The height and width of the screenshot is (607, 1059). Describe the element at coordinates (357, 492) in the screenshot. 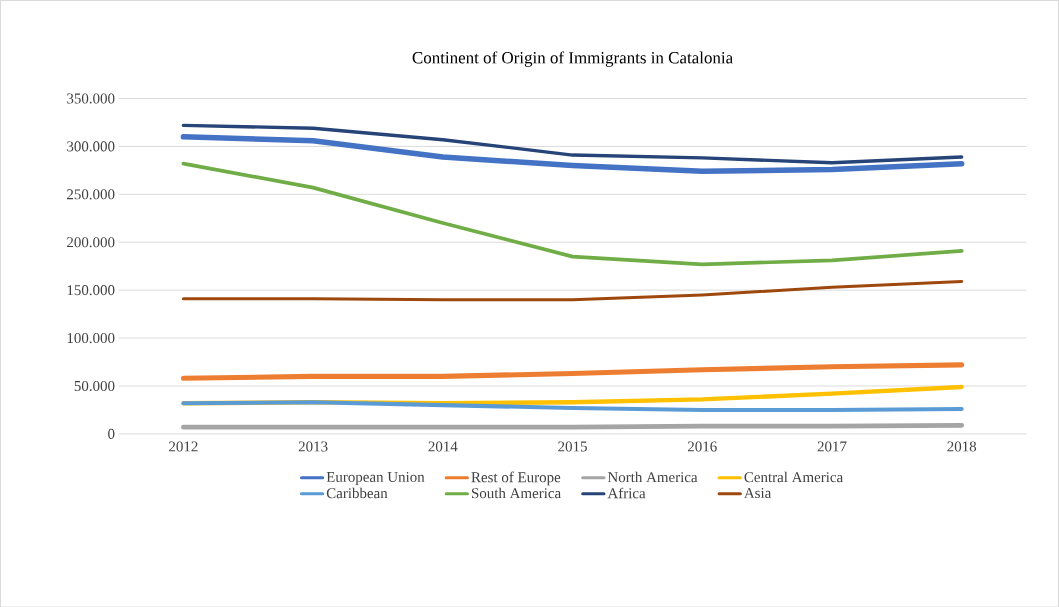

I see `legend-label: Caribbean` at that location.